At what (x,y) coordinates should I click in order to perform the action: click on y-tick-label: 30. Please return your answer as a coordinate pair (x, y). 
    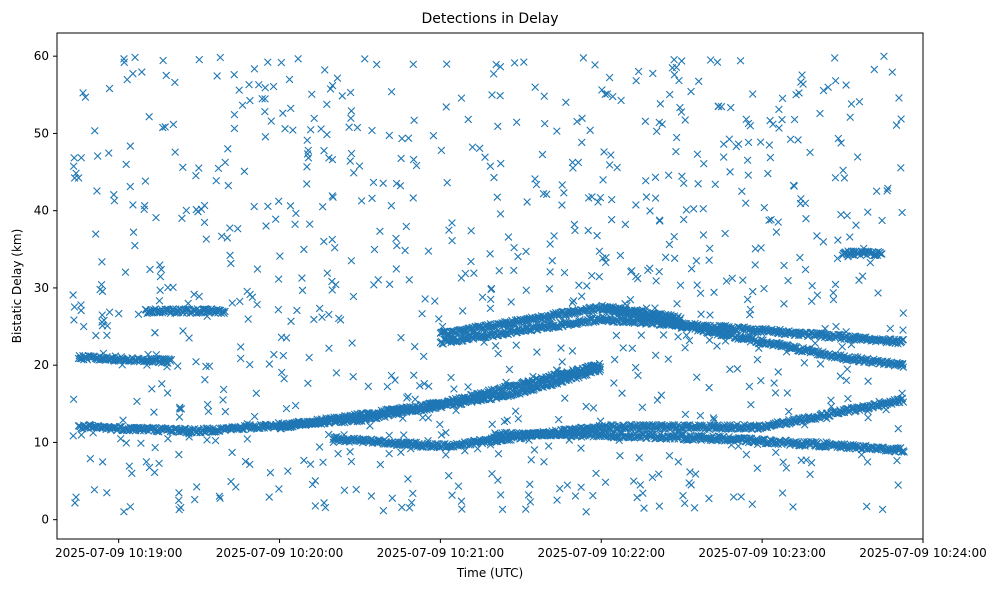
    Looking at the image, I should click on (41, 288).